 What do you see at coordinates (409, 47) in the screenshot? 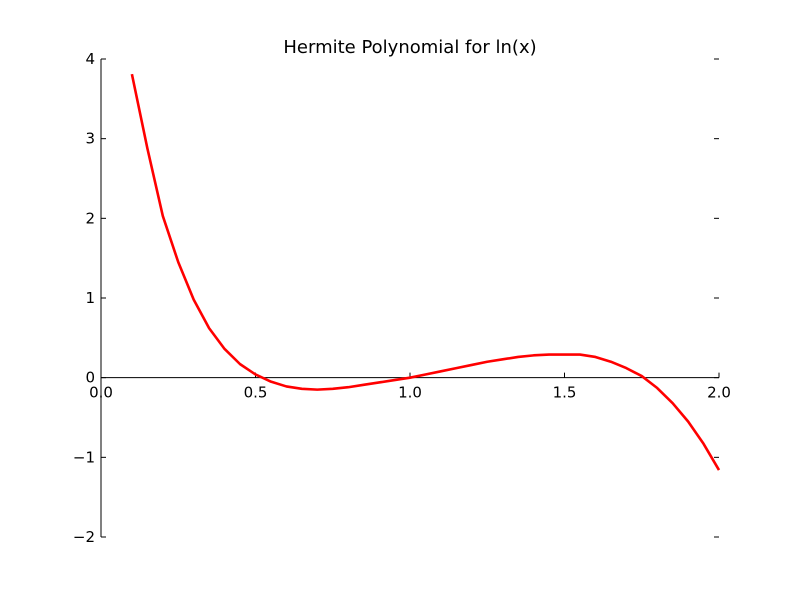
I see `chart-title: Hermite Polynomial for ln(x)` at bounding box center [409, 47].